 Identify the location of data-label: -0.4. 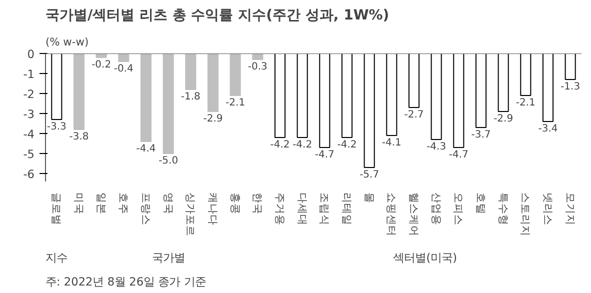
(124, 69).